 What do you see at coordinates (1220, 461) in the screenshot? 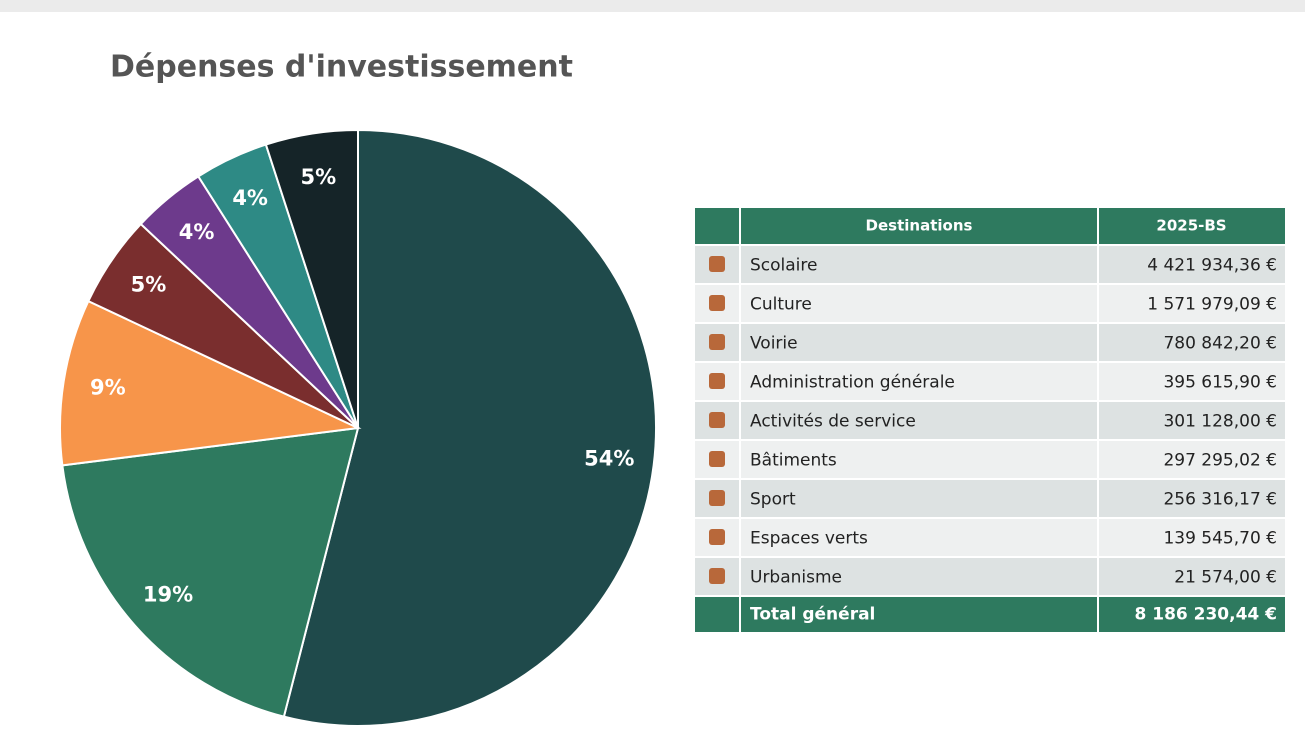
I see `table-cell-amount: 297 295,02 €` at bounding box center [1220, 461].